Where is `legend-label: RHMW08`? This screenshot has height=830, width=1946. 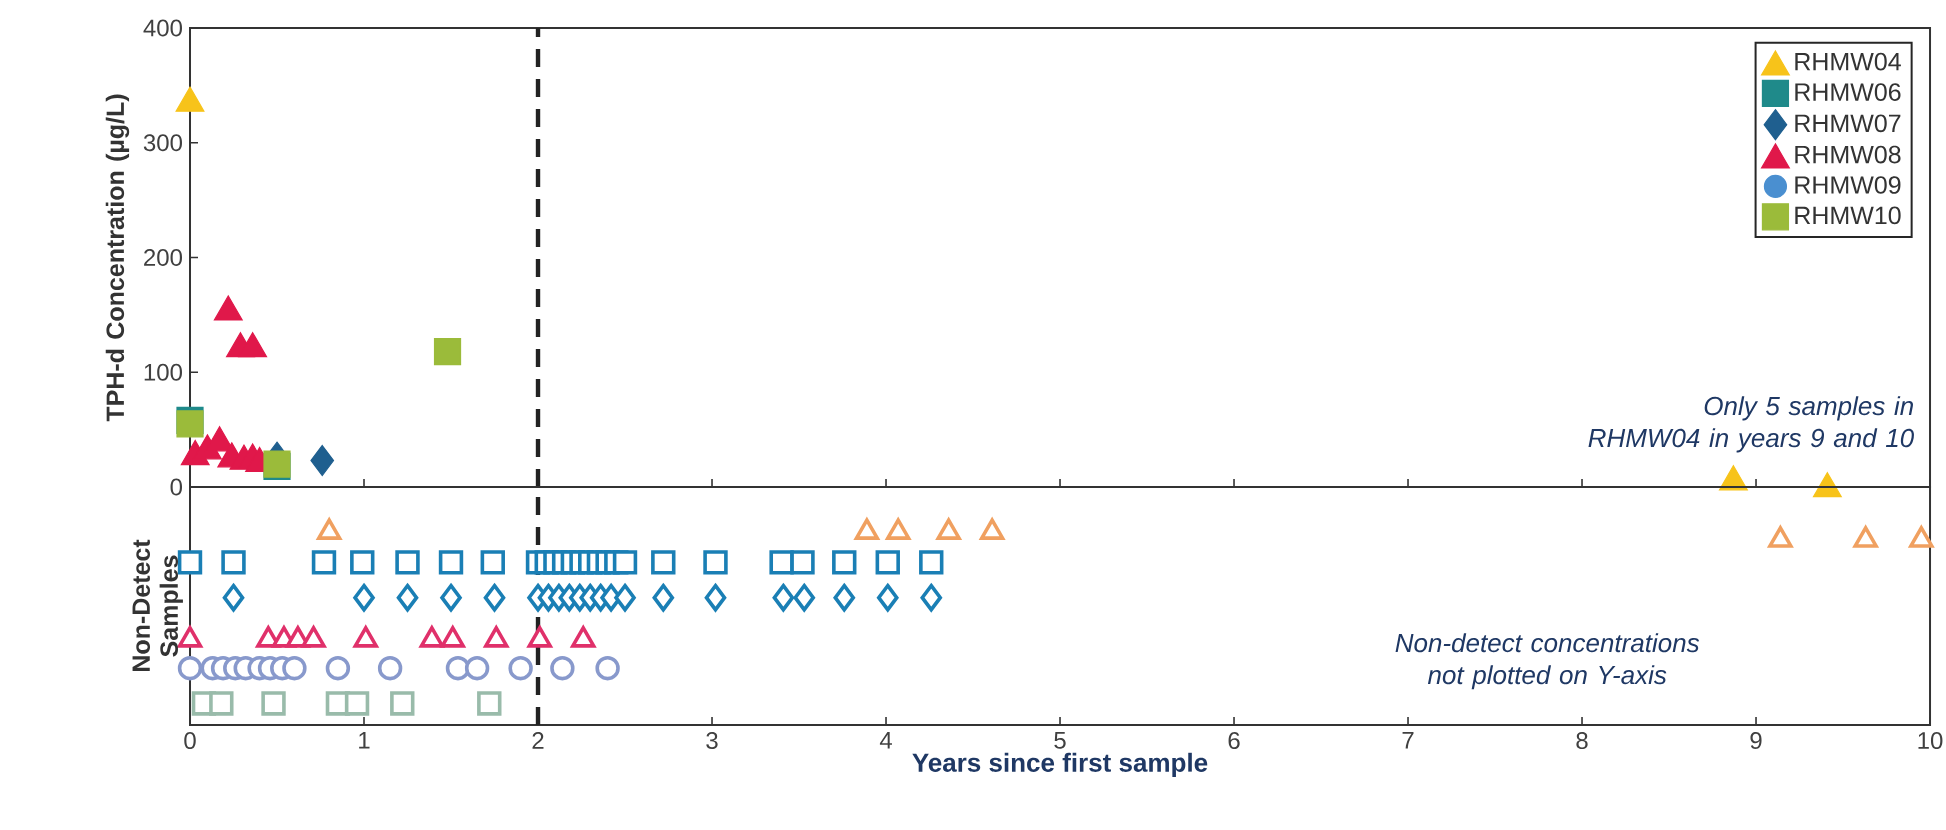
legend-label: RHMW08 is located at coordinates (1848, 154).